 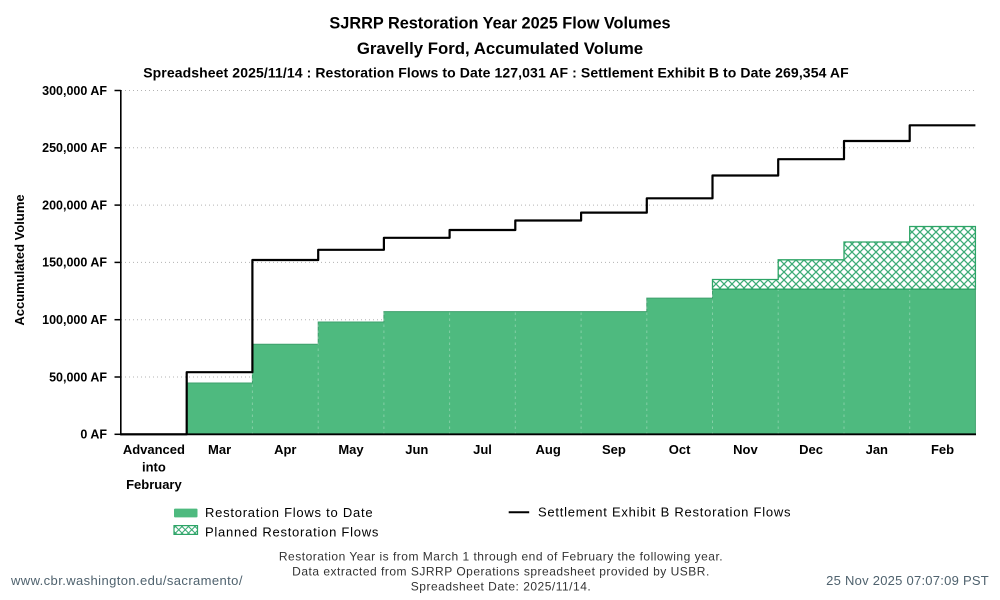 What do you see at coordinates (74, 263) in the screenshot?
I see `svg-text: 150,000 AF` at bounding box center [74, 263].